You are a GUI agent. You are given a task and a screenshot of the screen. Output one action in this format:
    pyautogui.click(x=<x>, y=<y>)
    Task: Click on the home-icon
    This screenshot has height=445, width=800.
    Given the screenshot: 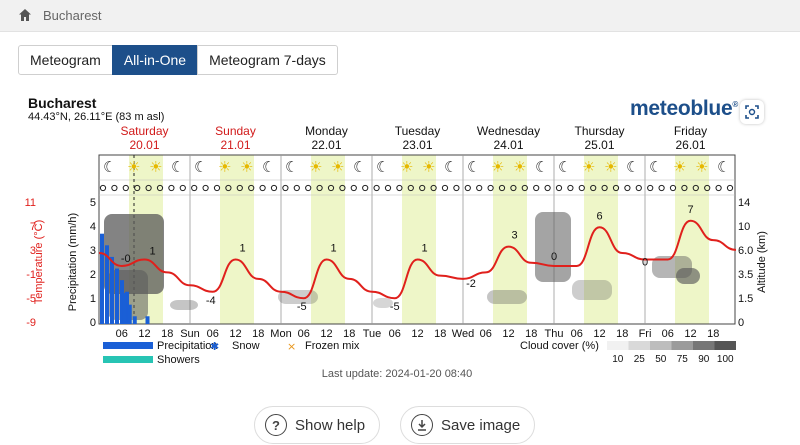 What is the action you would take?
    pyautogui.click(x=25, y=15)
    